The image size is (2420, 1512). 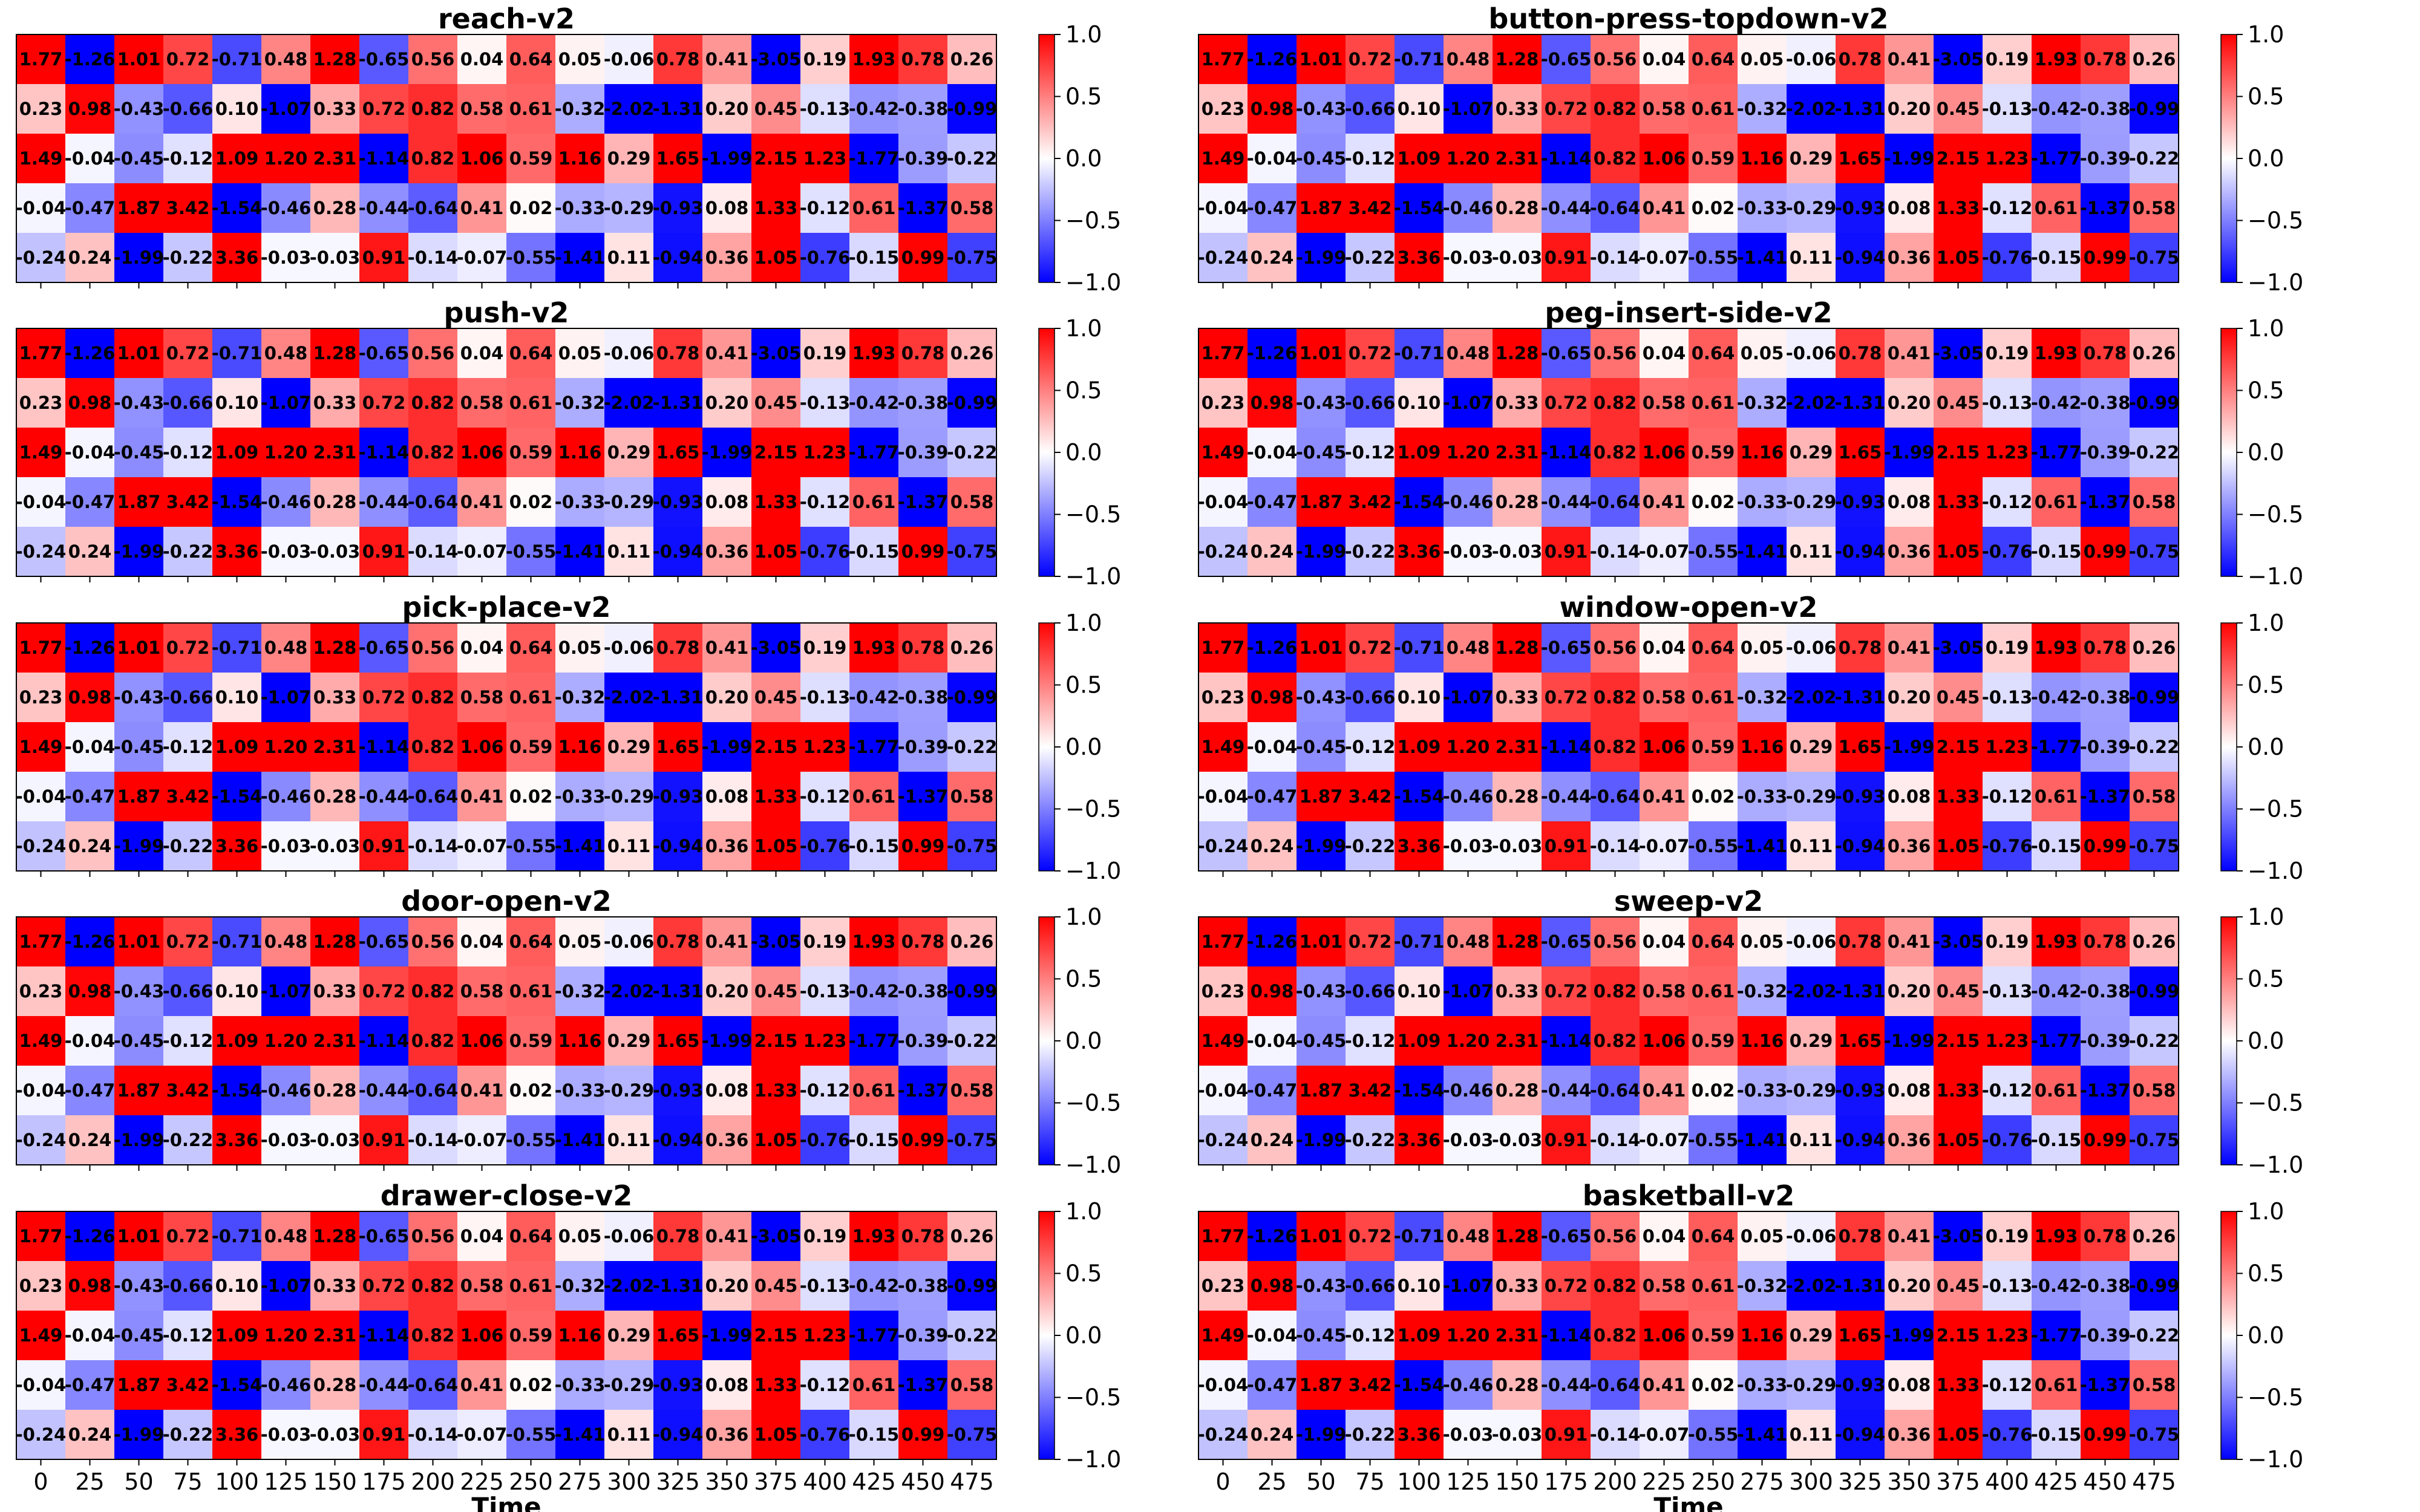 I want to click on cell-value-label: 0.41, so click(x=727, y=1236).